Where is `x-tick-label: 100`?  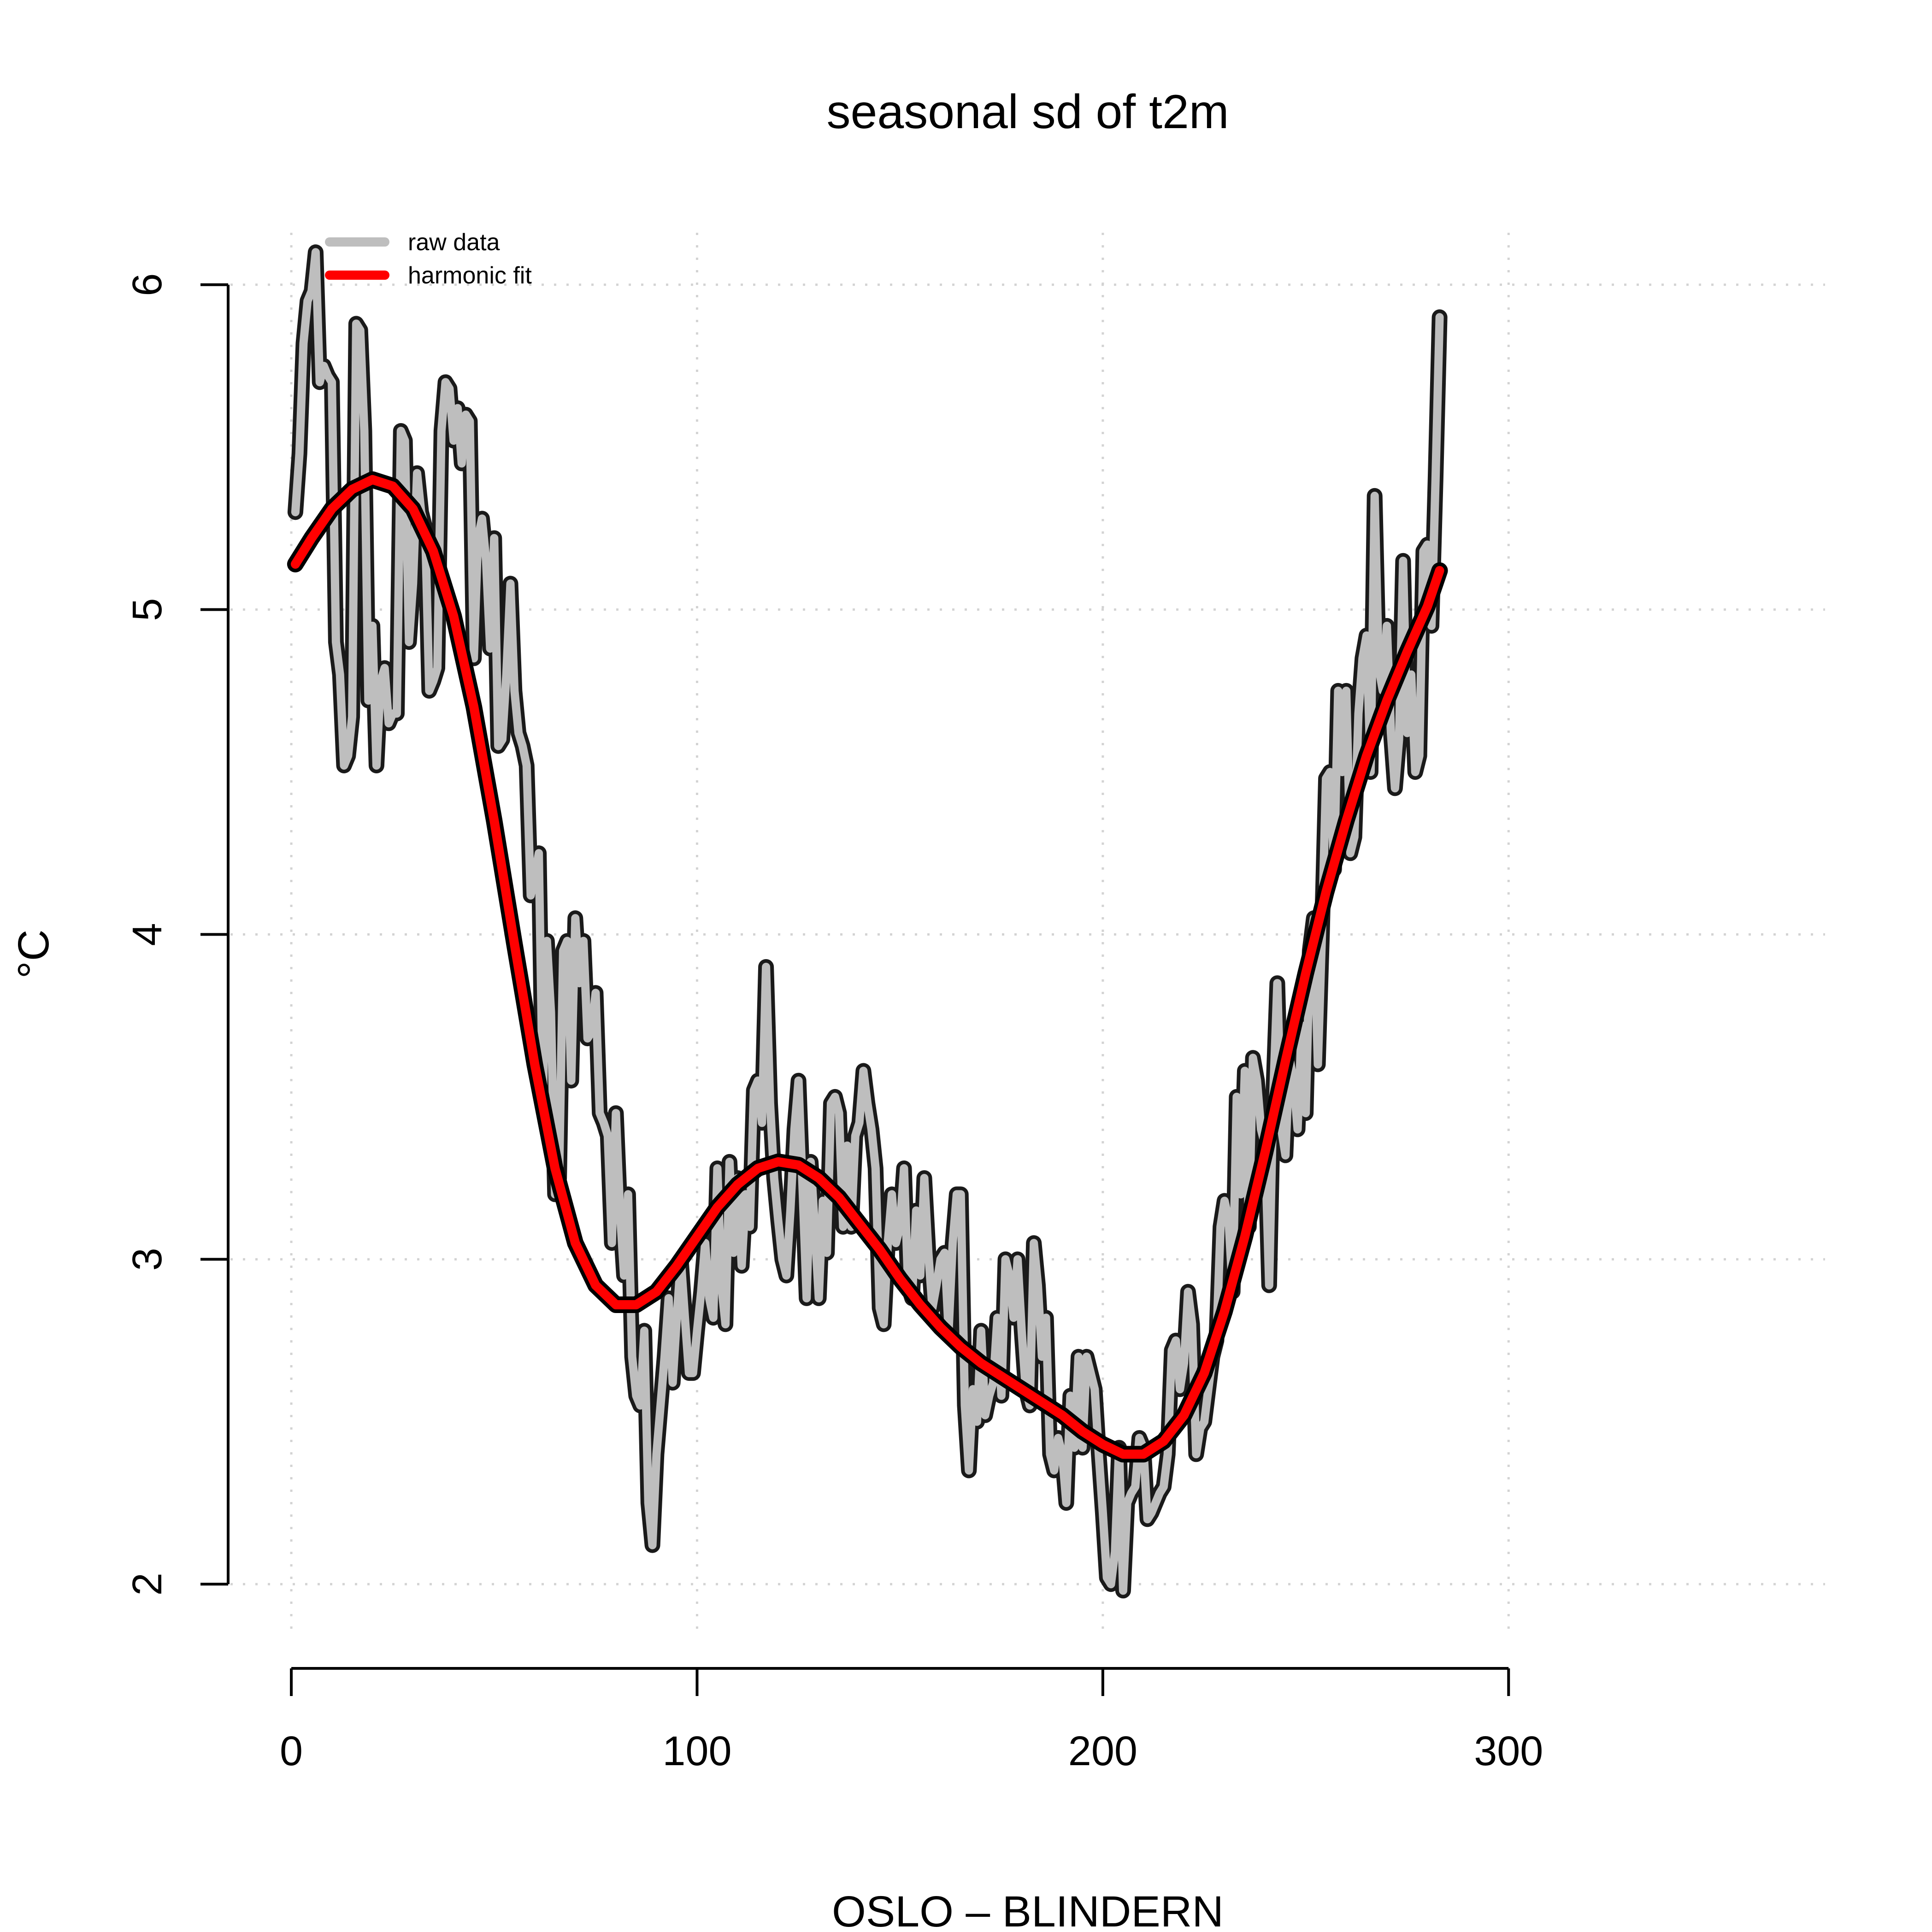 x-tick-label: 100 is located at coordinates (696, 1751).